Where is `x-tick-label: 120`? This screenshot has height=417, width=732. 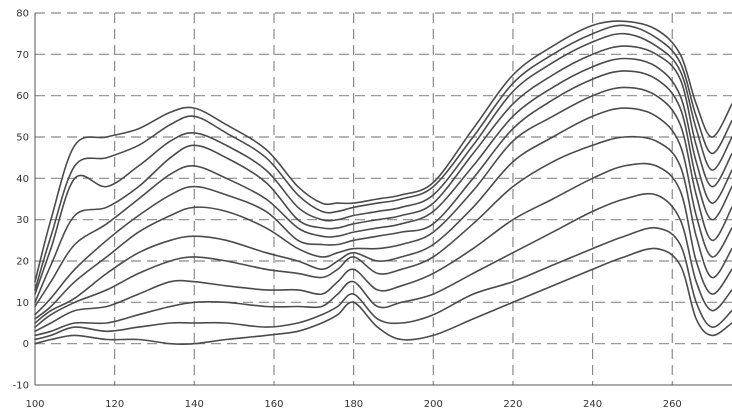 x-tick-label: 120 is located at coordinates (114, 404).